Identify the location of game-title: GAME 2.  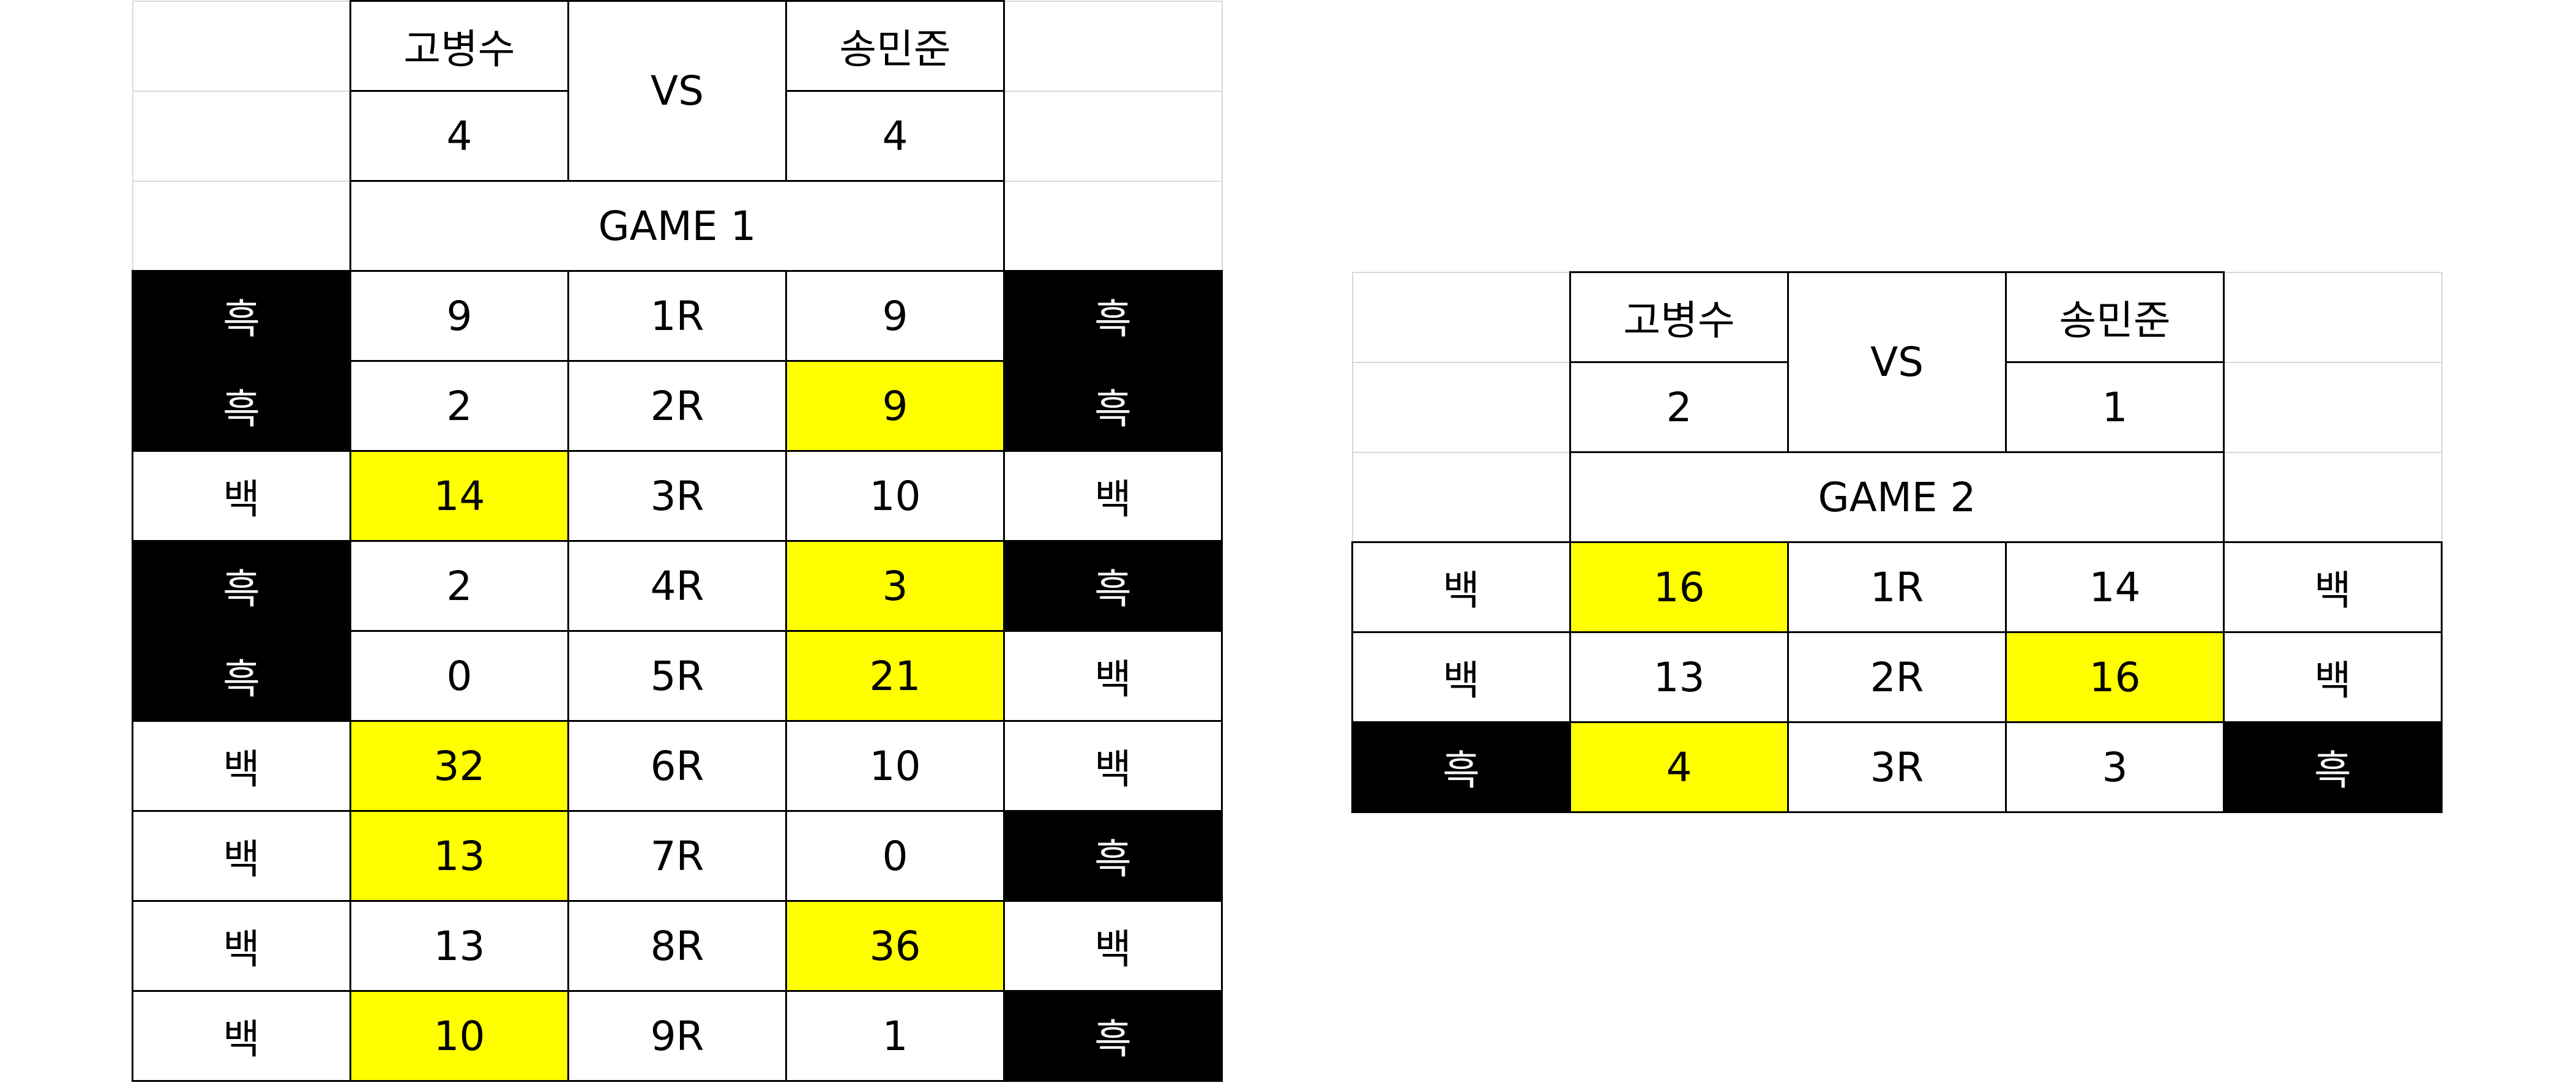
(1897, 497).